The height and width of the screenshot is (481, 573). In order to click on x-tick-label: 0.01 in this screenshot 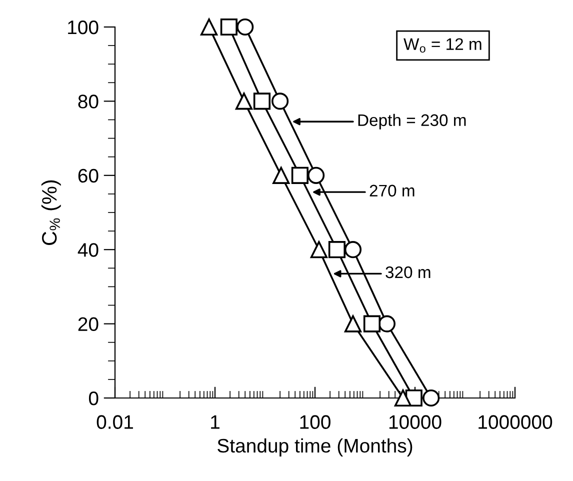, I will do `click(114, 422)`.